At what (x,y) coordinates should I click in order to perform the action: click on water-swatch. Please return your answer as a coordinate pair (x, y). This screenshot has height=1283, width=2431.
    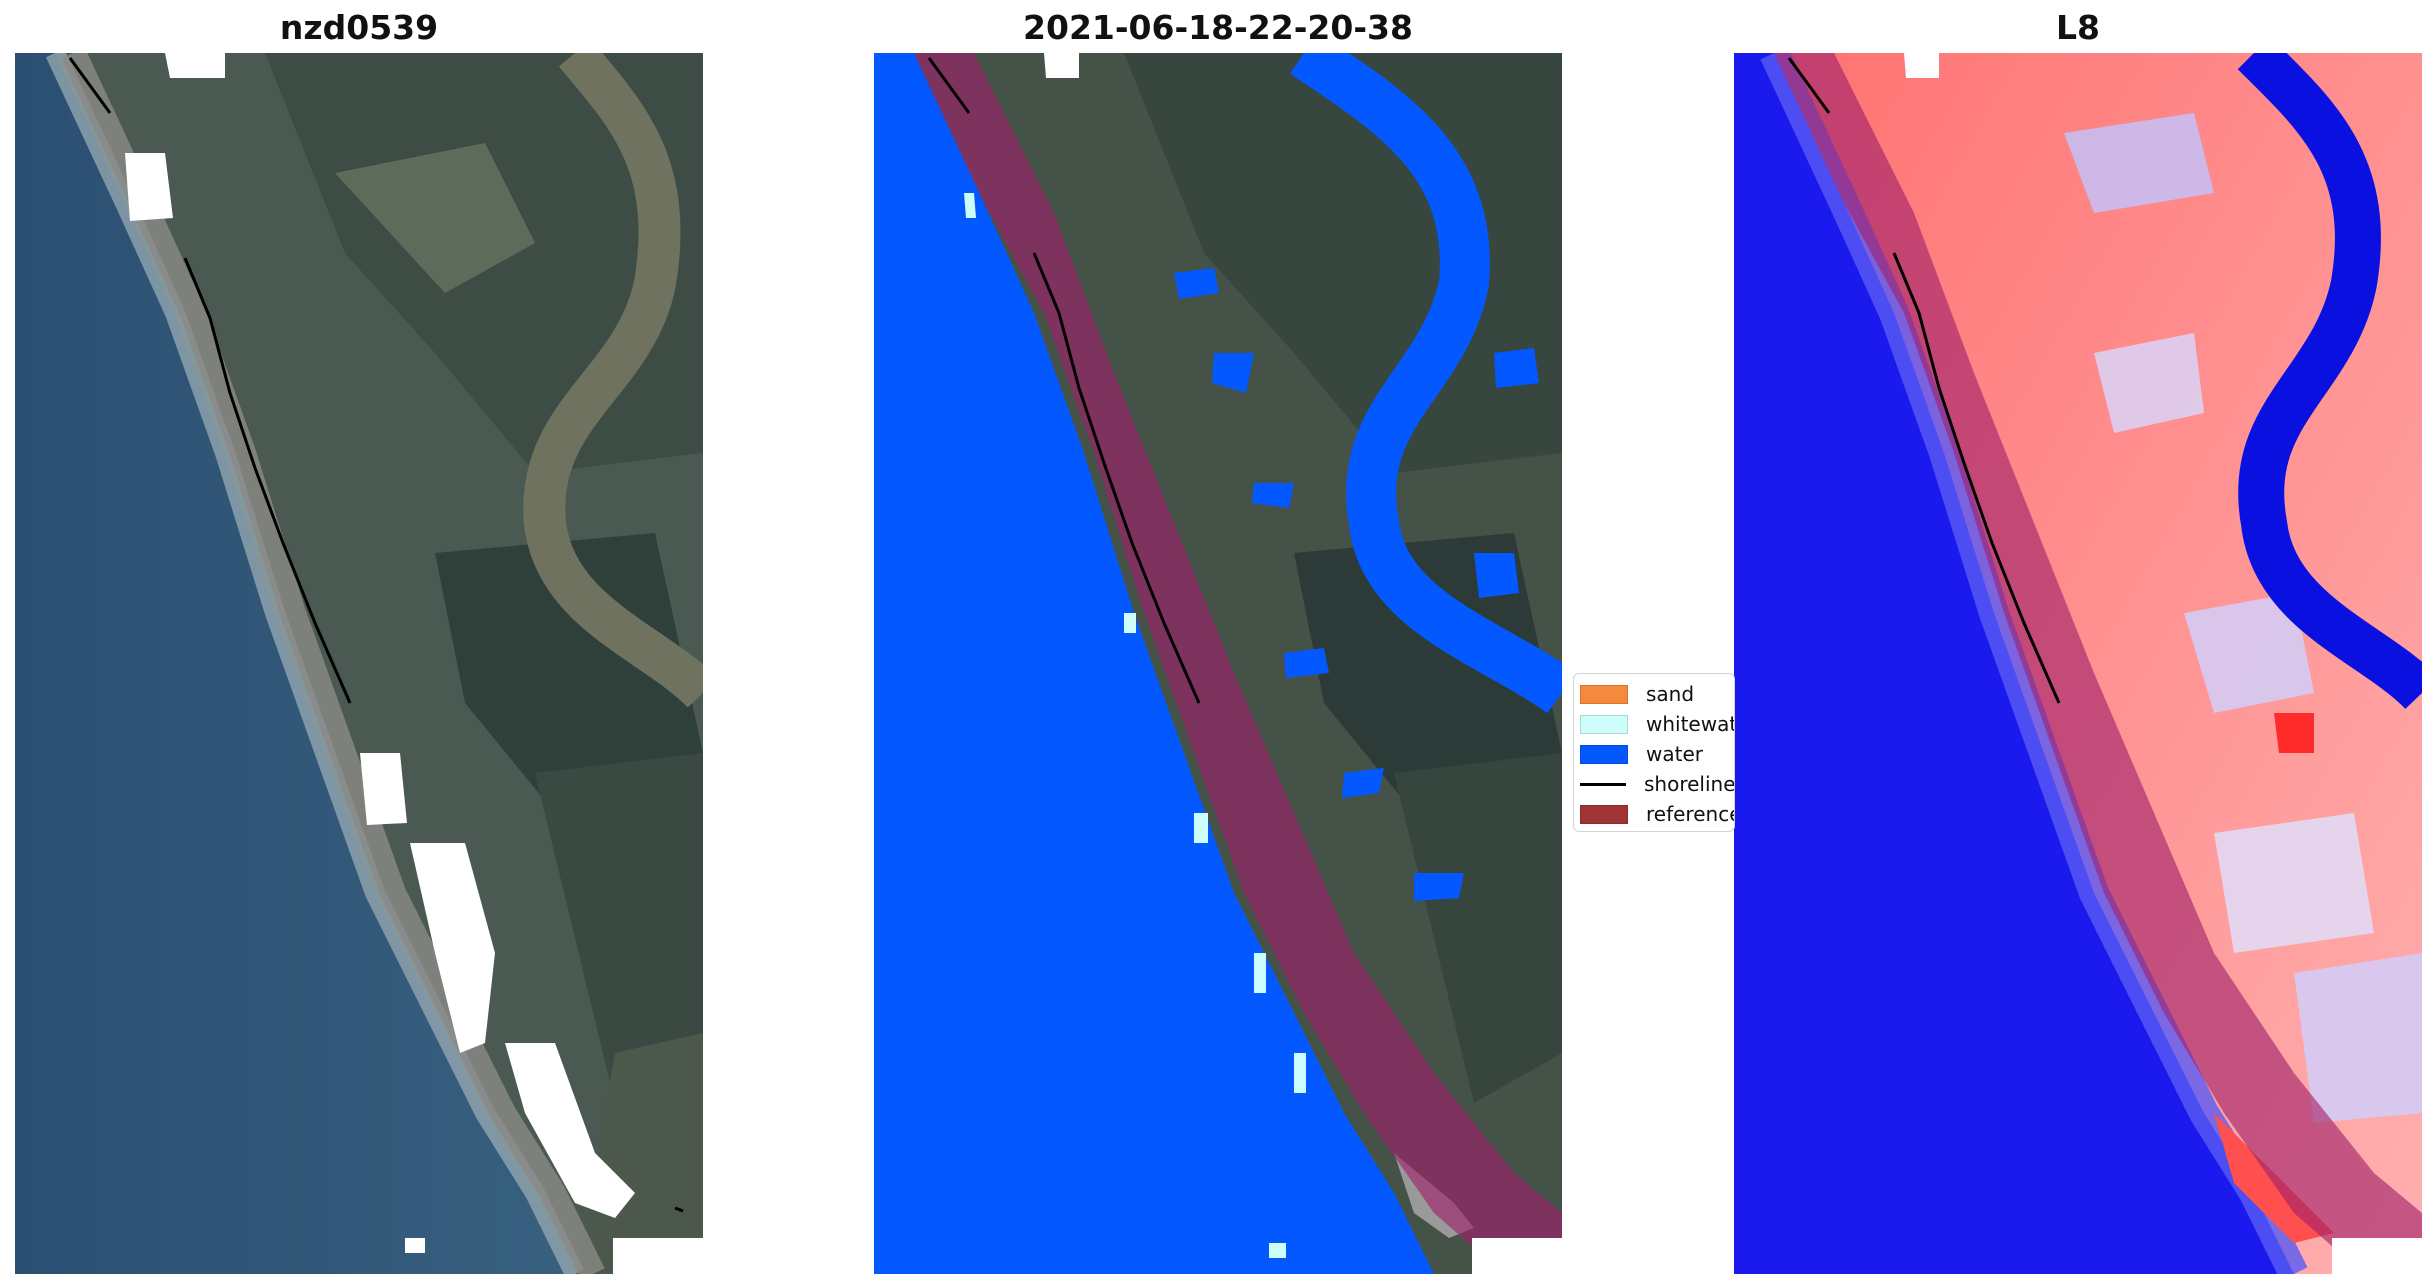
    Looking at the image, I should click on (1604, 754).